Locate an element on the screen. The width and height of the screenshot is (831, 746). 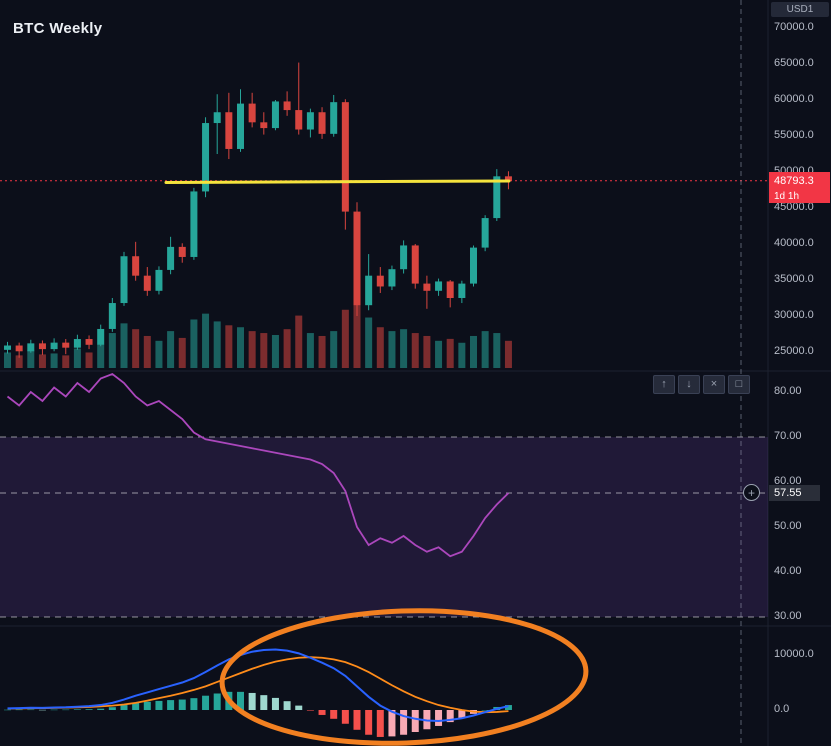
add-alert-plus-icon: + is located at coordinates (751, 492).